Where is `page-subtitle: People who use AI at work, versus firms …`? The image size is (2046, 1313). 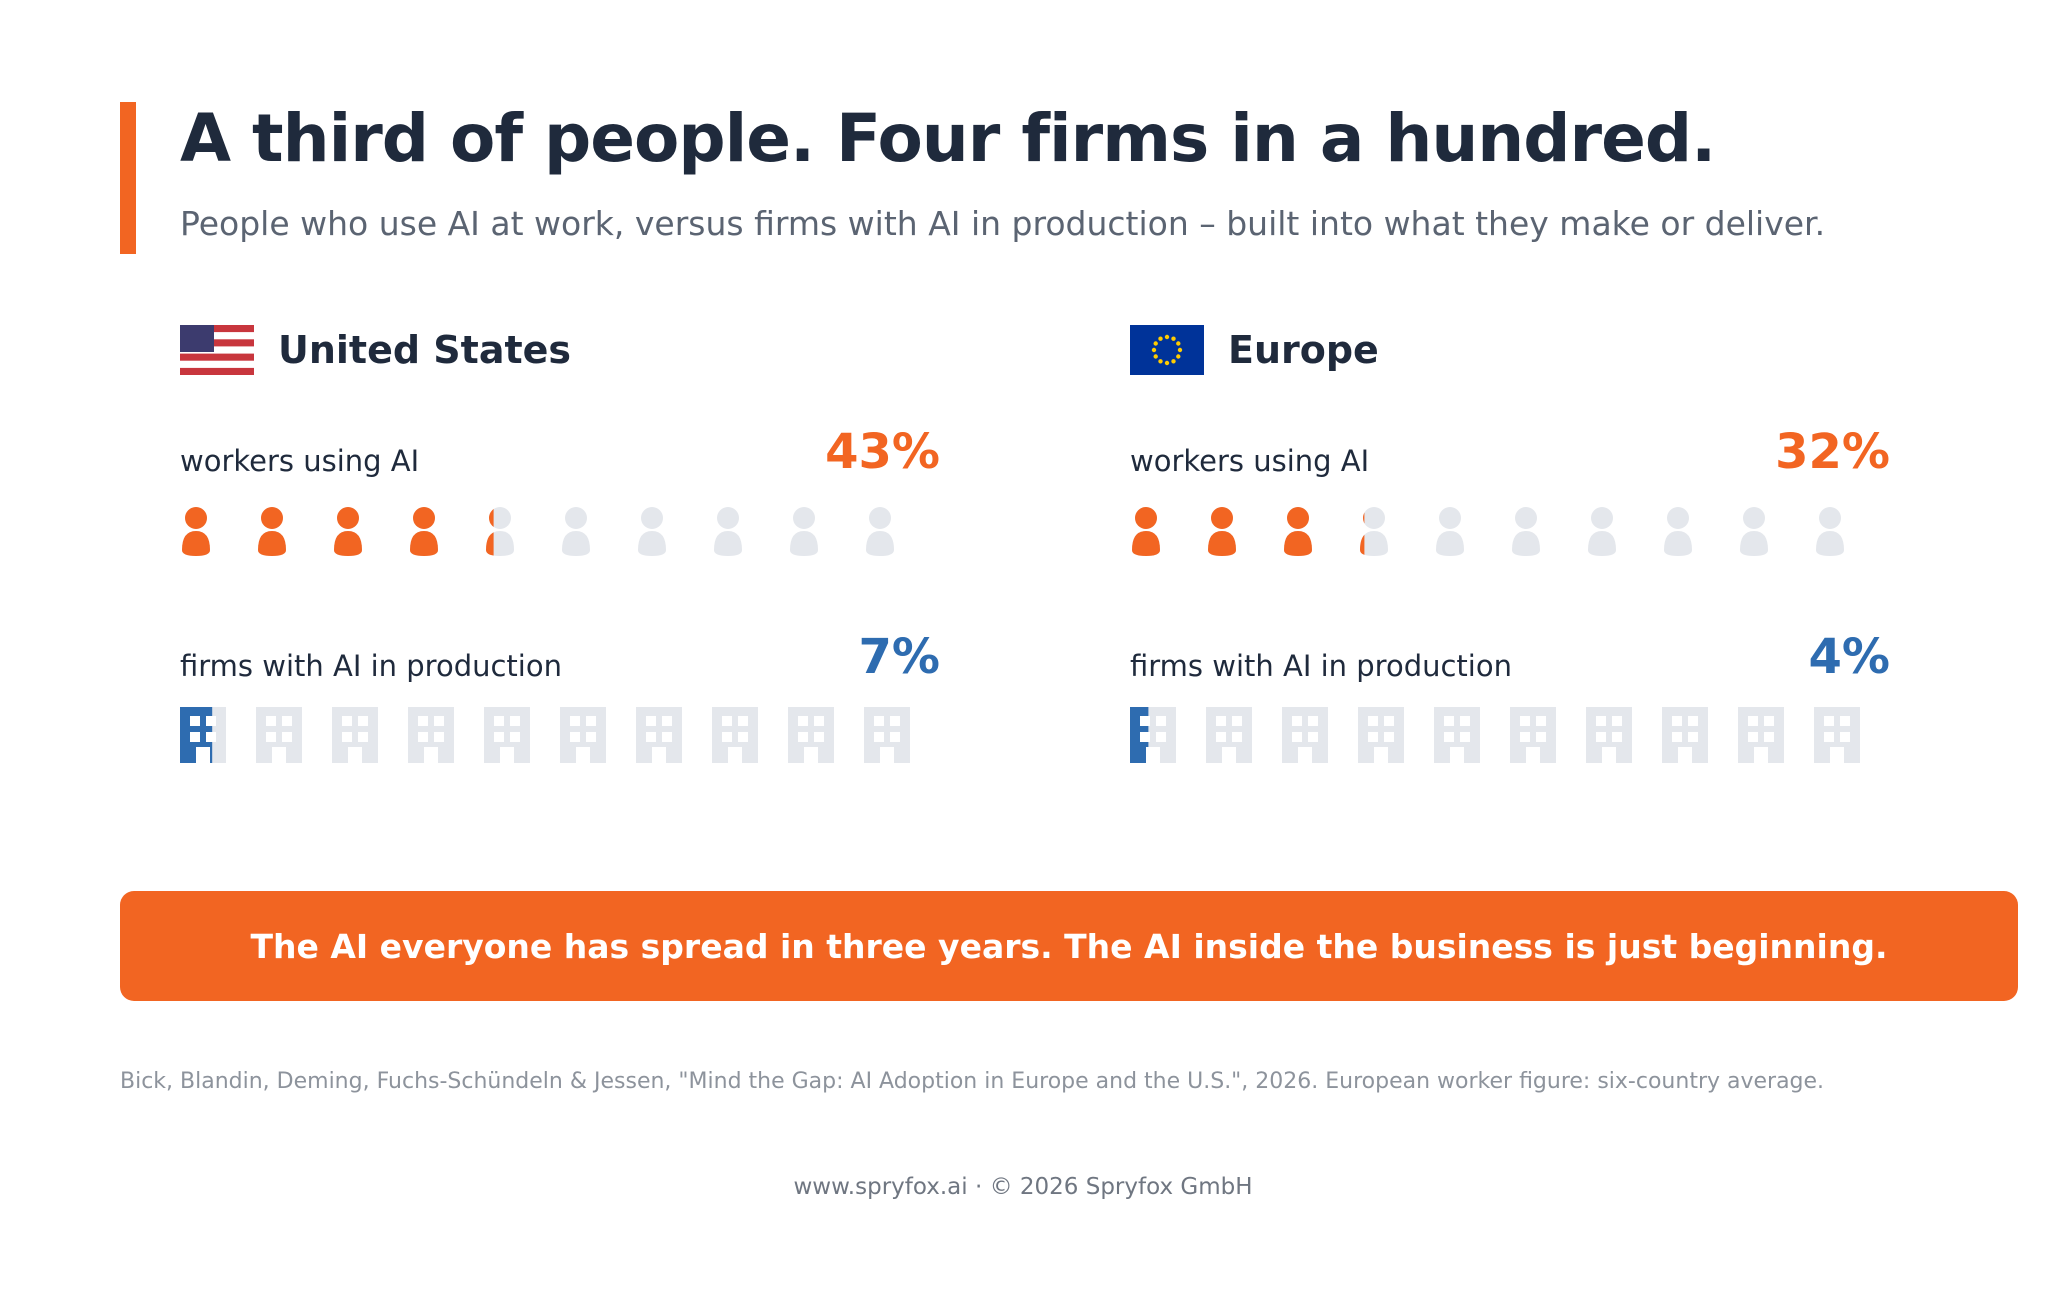
page-subtitle: People who use AI at work, versus firms … is located at coordinates (1003, 223).